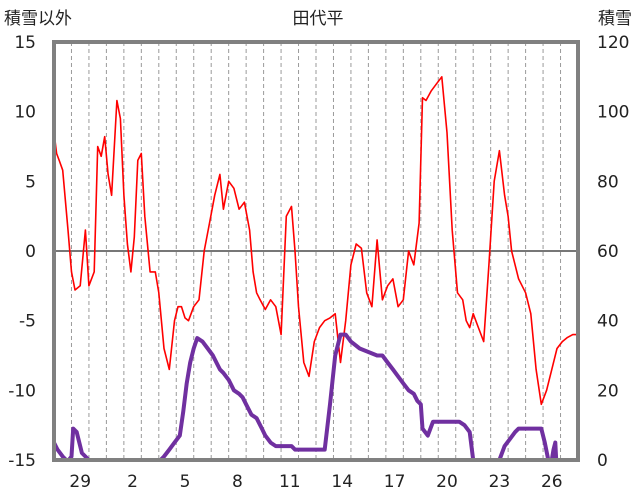 This screenshot has width=636, height=501. What do you see at coordinates (30, 252) in the screenshot?
I see `left-tick-label: 0` at bounding box center [30, 252].